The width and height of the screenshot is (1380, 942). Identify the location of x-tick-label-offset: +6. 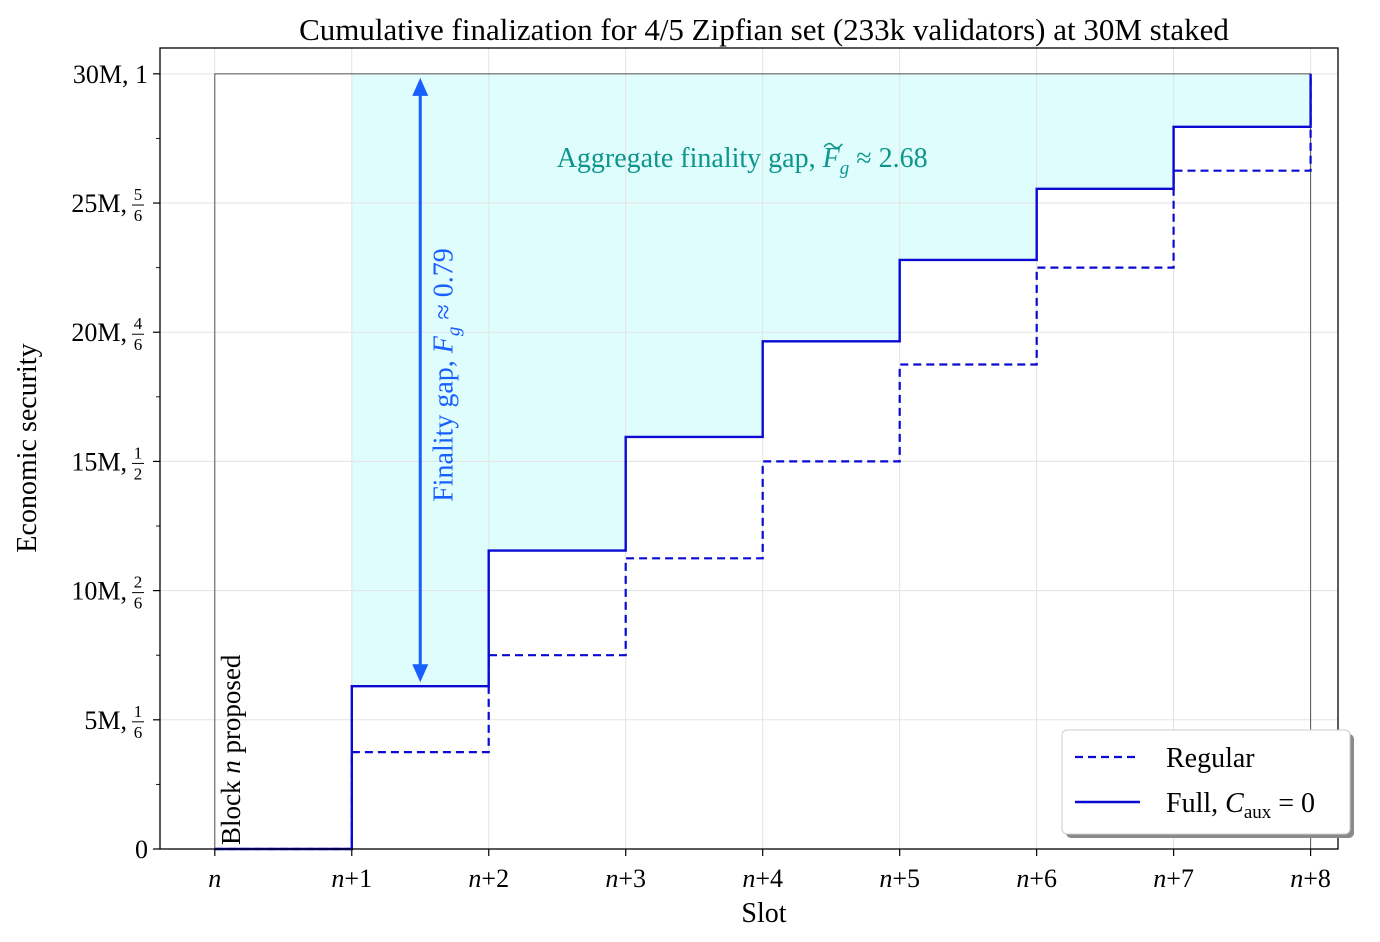
(1043, 878).